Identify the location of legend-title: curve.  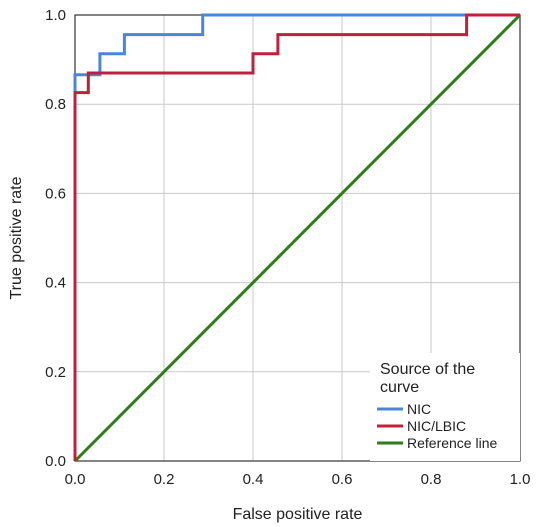
(399, 387).